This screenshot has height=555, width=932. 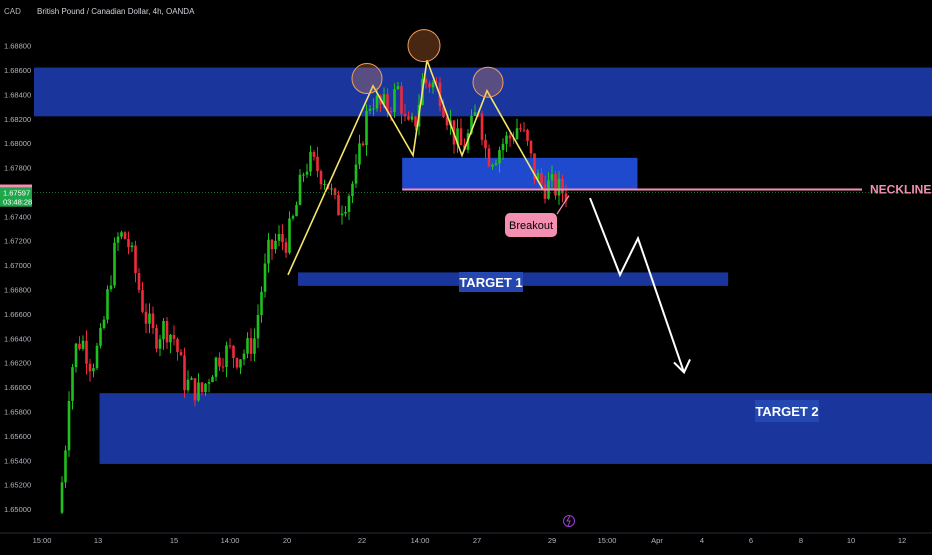 I want to click on time-tick-label: 10, so click(x=851, y=540).